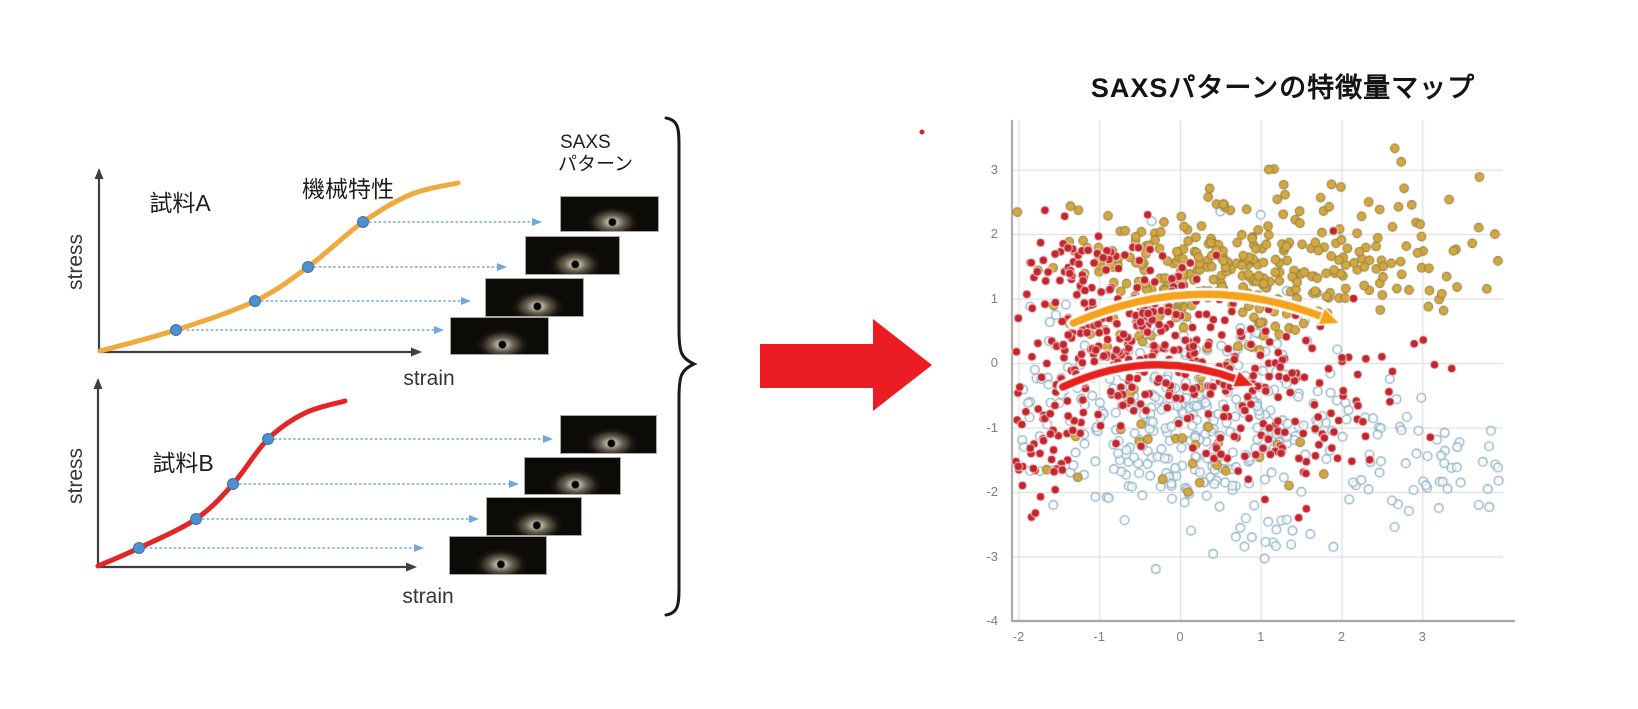 The height and width of the screenshot is (709, 1638). I want to click on x-tick-label: 2, so click(1341, 636).